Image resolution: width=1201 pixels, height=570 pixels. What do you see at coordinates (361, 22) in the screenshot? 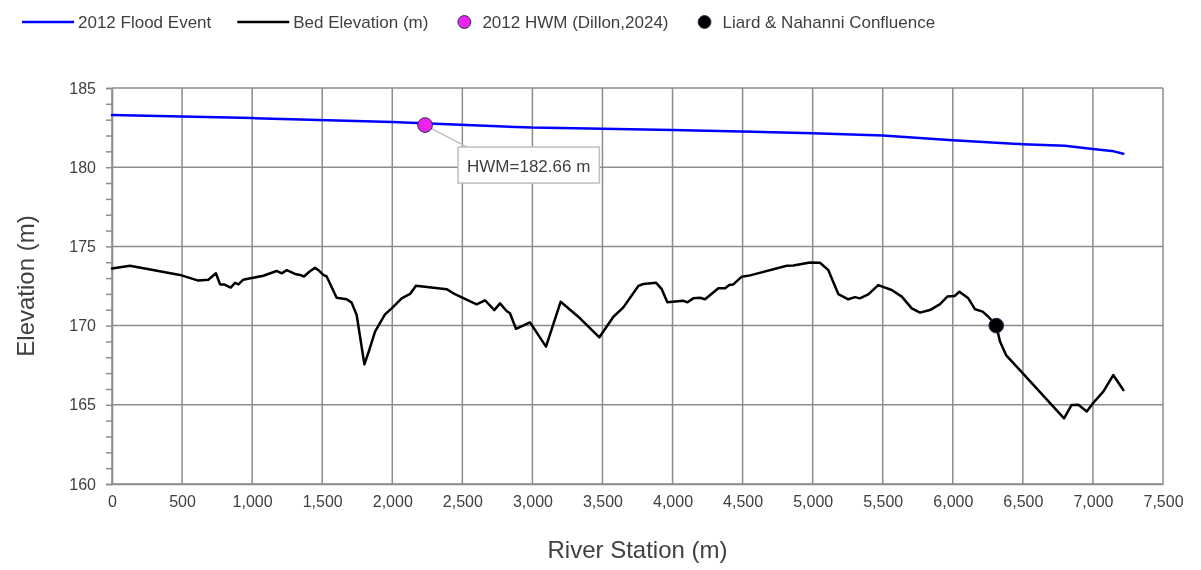
I see `legend-label: Bed Elevation (m)` at bounding box center [361, 22].